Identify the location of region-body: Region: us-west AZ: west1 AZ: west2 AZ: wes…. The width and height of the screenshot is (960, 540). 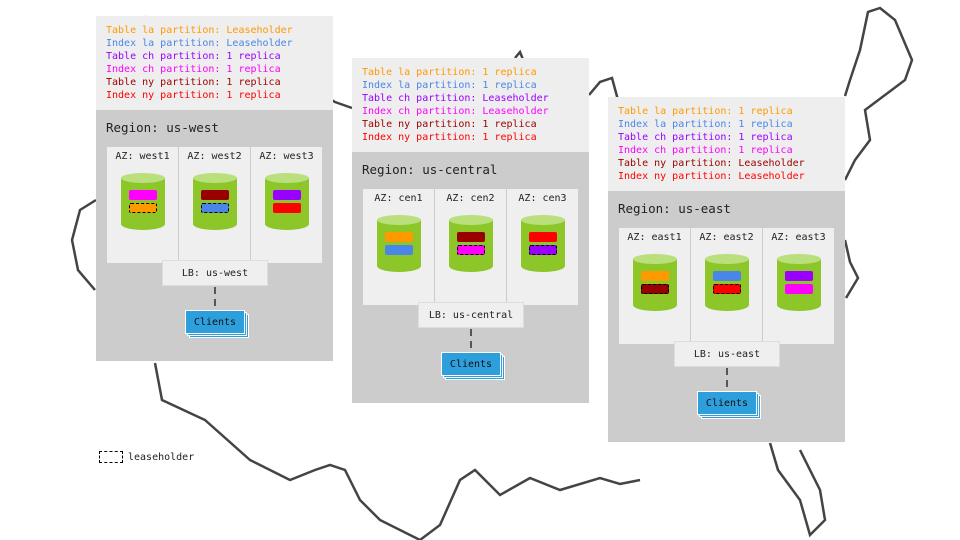
(214, 235).